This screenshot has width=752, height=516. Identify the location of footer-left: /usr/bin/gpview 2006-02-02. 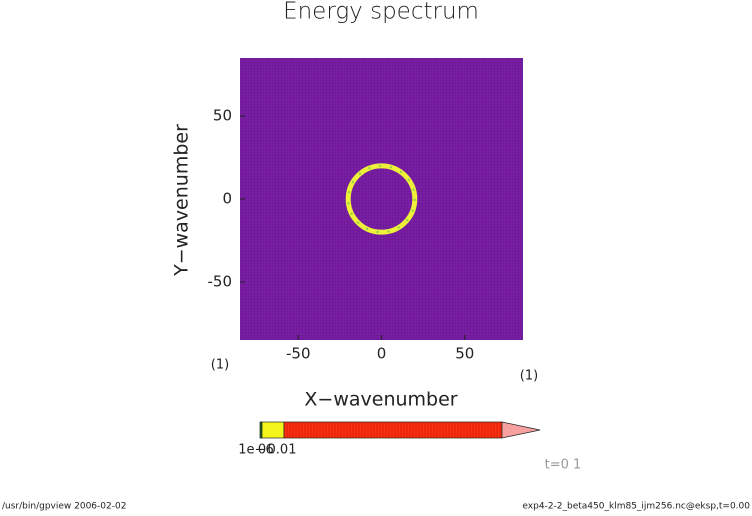
(64, 507).